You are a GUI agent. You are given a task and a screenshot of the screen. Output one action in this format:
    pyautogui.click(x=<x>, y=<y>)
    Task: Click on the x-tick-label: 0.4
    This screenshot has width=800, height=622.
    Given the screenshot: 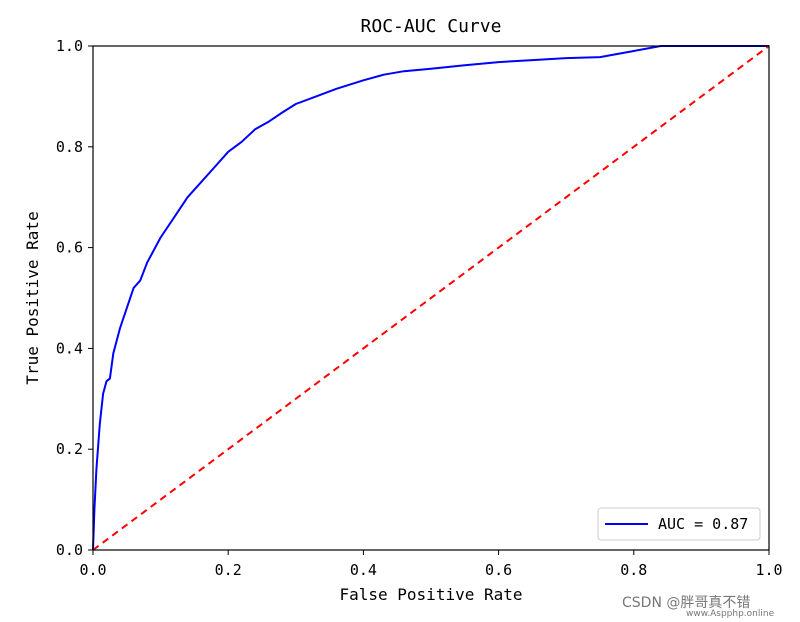 What is the action you would take?
    pyautogui.click(x=363, y=570)
    